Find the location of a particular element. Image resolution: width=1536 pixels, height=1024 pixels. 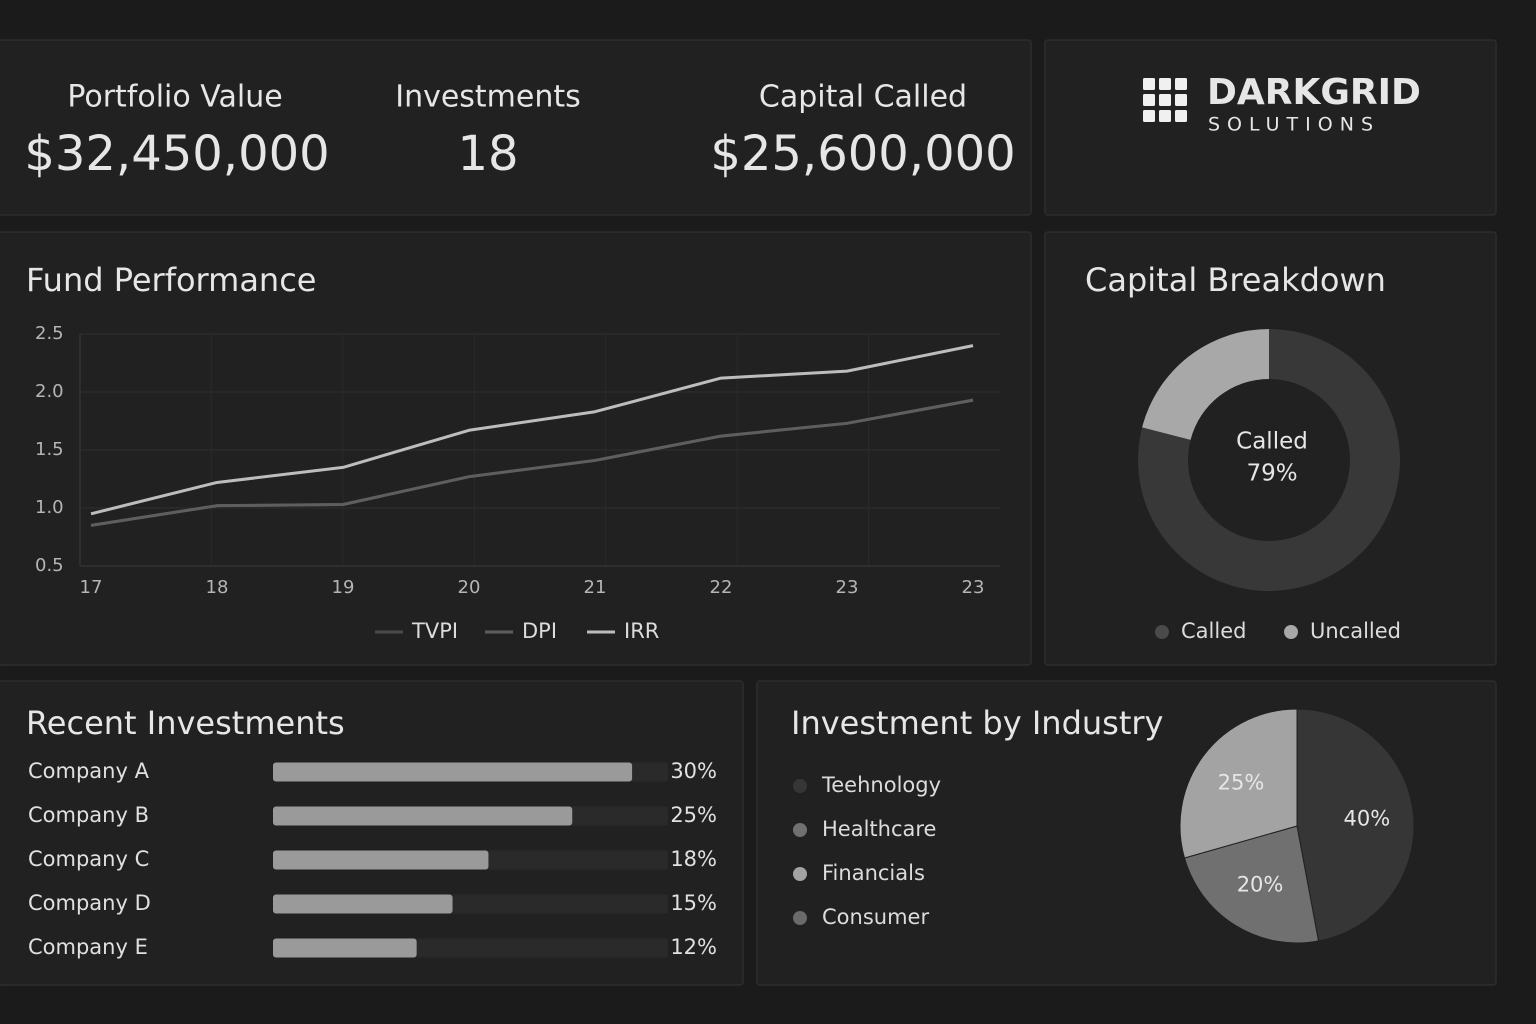

x-tick-label: 19 is located at coordinates (343, 587).